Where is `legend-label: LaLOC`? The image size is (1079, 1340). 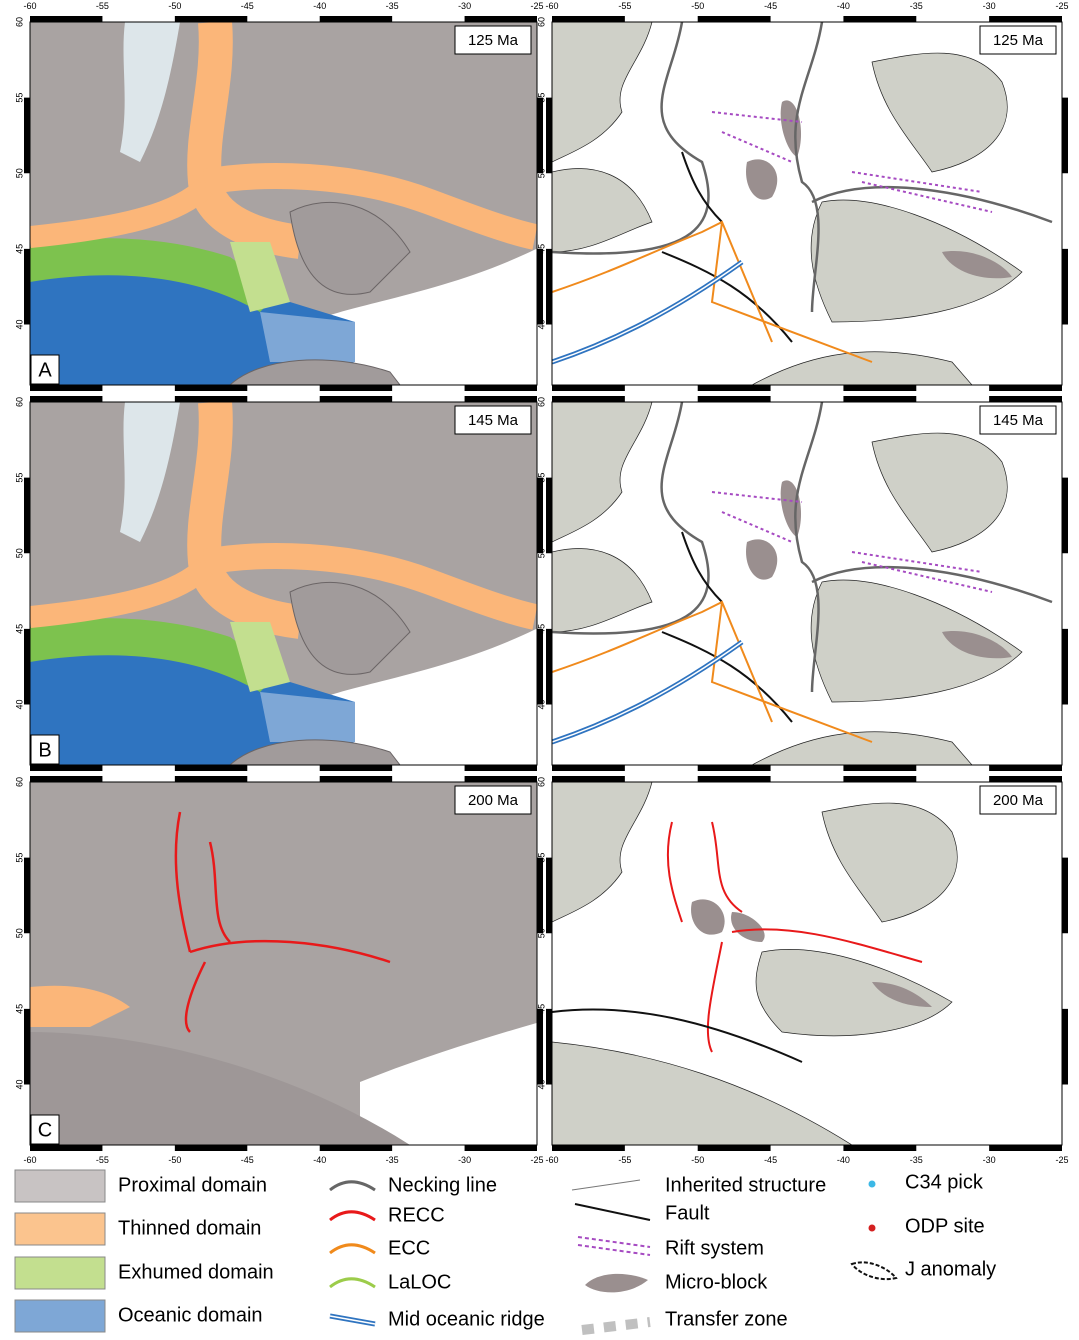
legend-label: LaLOC is located at coordinates (419, 1282).